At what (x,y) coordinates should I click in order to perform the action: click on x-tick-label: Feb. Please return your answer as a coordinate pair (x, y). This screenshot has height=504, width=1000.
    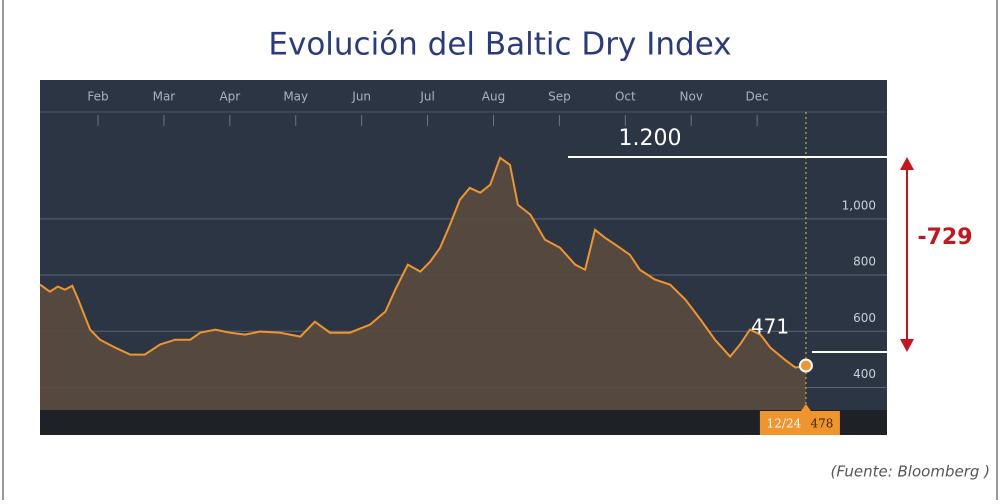
    Looking at the image, I should click on (97, 97).